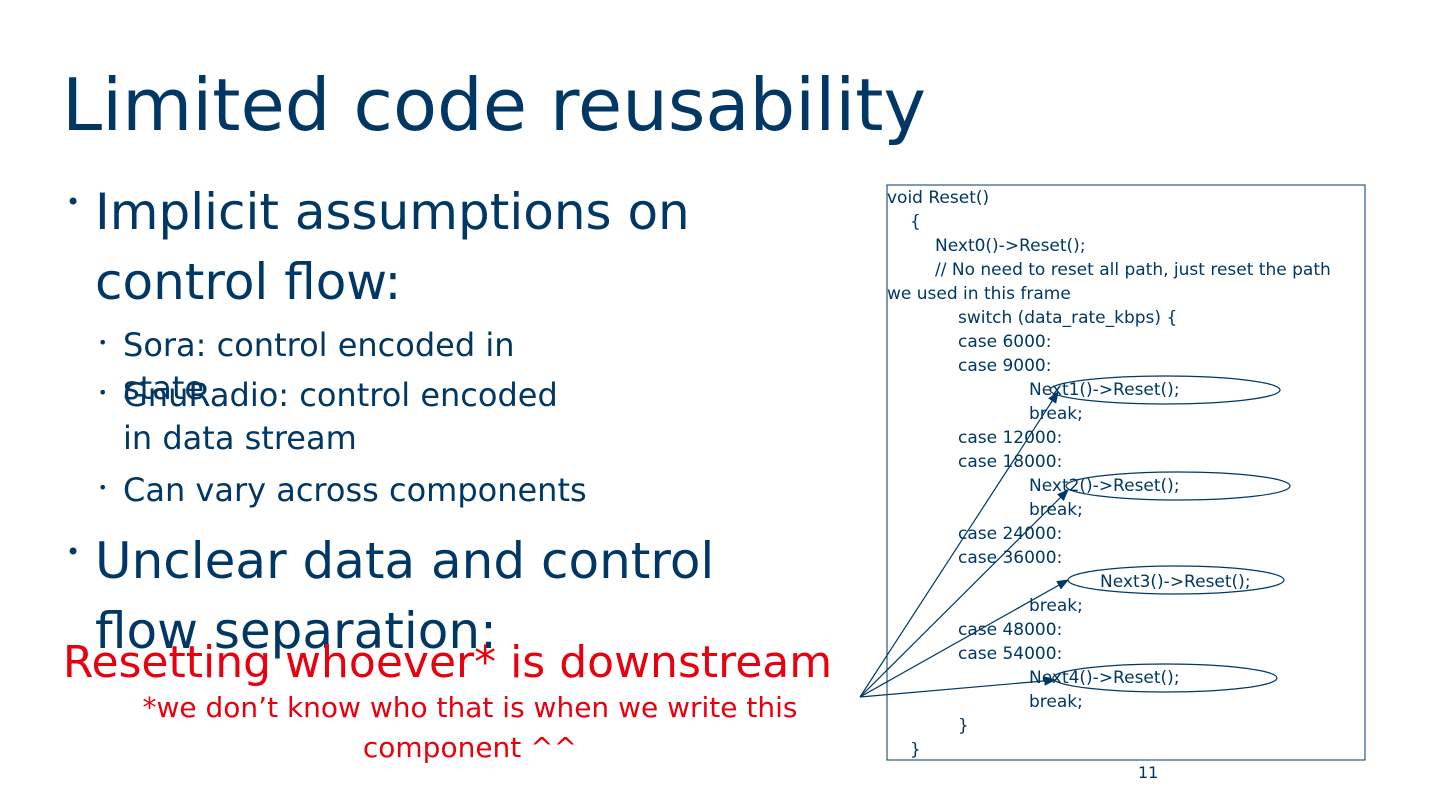 The image size is (1440, 810). What do you see at coordinates (1010, 534) in the screenshot?
I see `code-line: case 24000:` at bounding box center [1010, 534].